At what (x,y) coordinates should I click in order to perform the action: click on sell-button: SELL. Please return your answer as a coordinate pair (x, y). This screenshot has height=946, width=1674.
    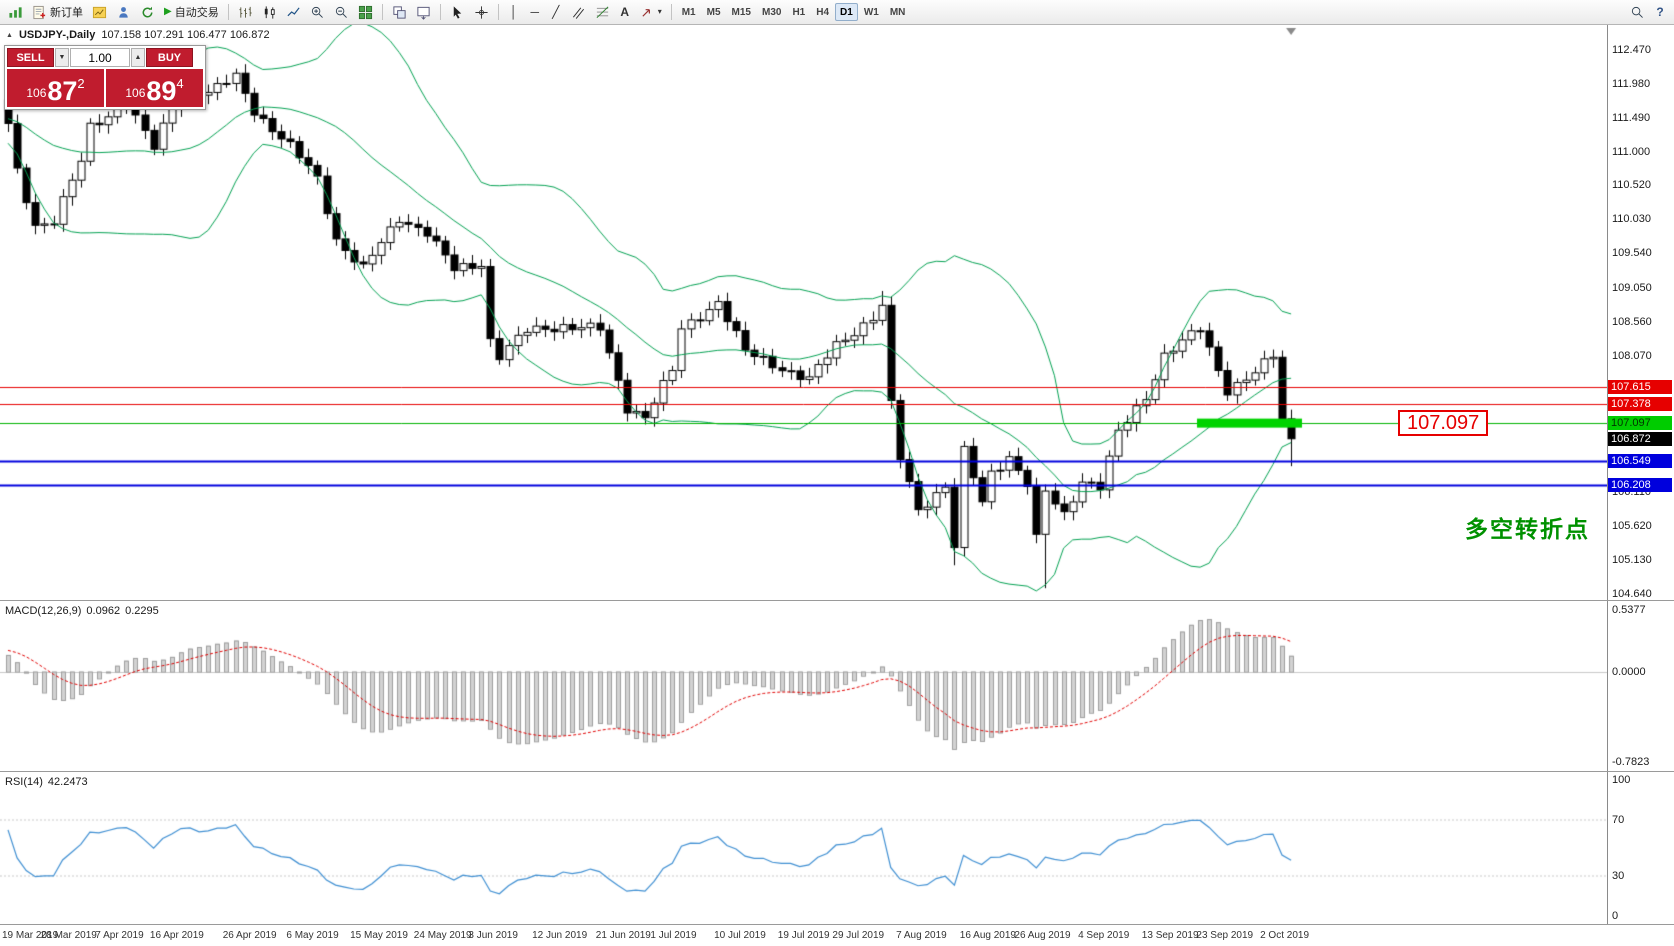
    Looking at the image, I should click on (30, 57).